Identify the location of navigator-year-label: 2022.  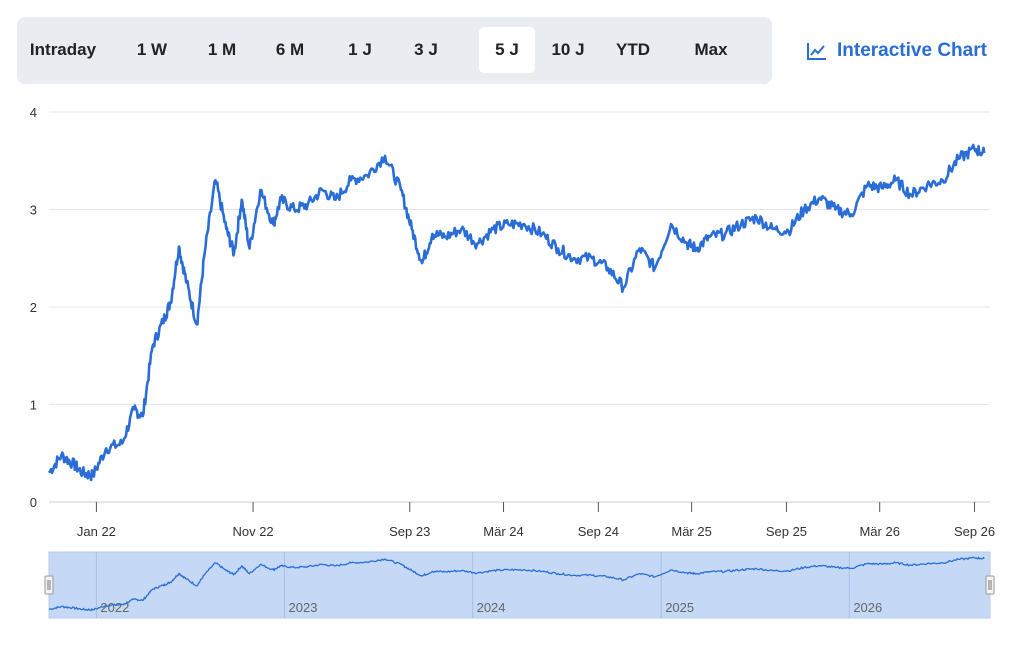
(114, 607).